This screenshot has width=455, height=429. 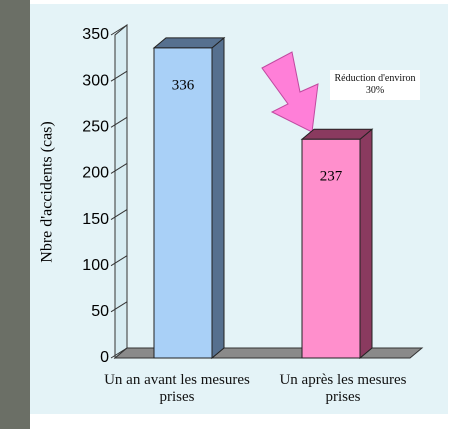 What do you see at coordinates (100, 311) in the screenshot?
I see `y-tick-label: 50` at bounding box center [100, 311].